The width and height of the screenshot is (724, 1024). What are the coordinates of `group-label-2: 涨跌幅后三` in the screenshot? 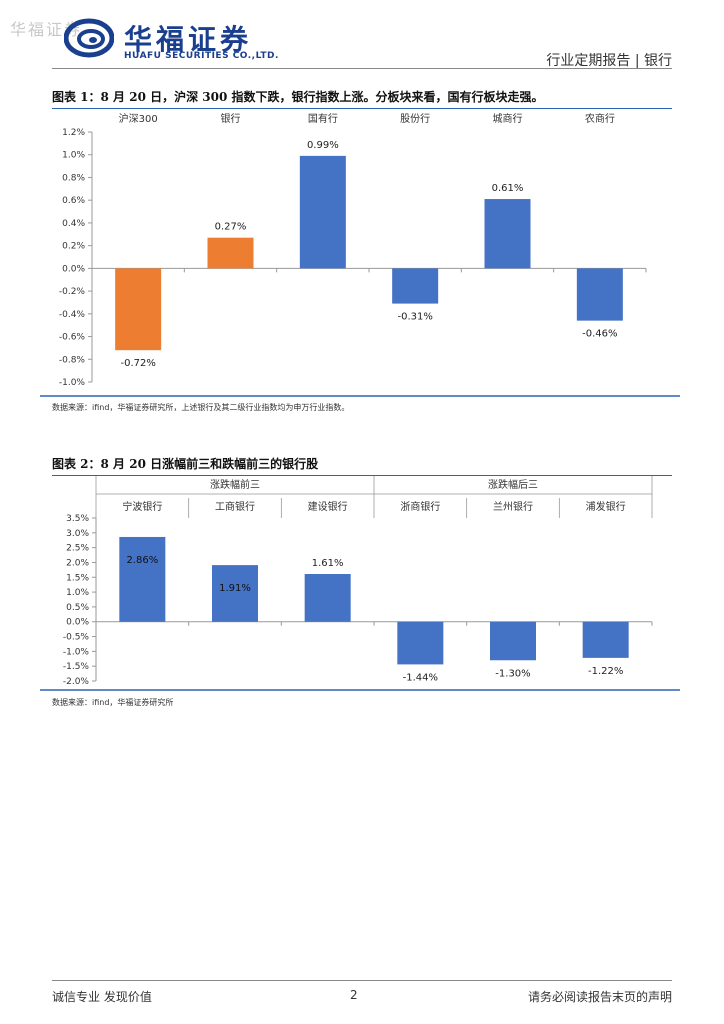 It's located at (513, 484).